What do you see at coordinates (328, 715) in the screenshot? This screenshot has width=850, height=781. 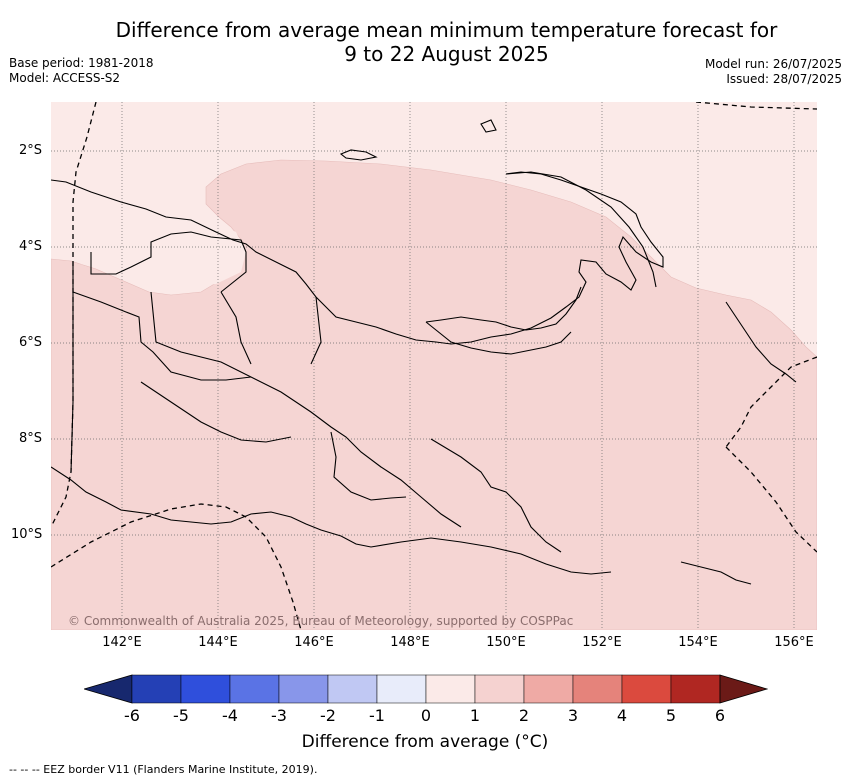 I see `colorbar-tick-label: -2` at bounding box center [328, 715].